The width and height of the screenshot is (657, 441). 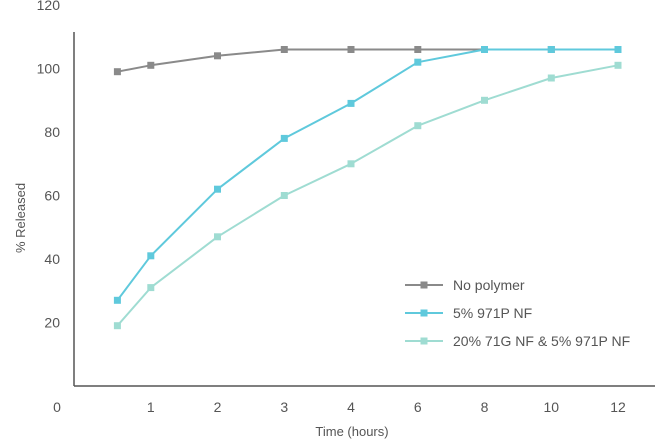 I want to click on y-tick-label-80: 80, so click(x=52, y=132).